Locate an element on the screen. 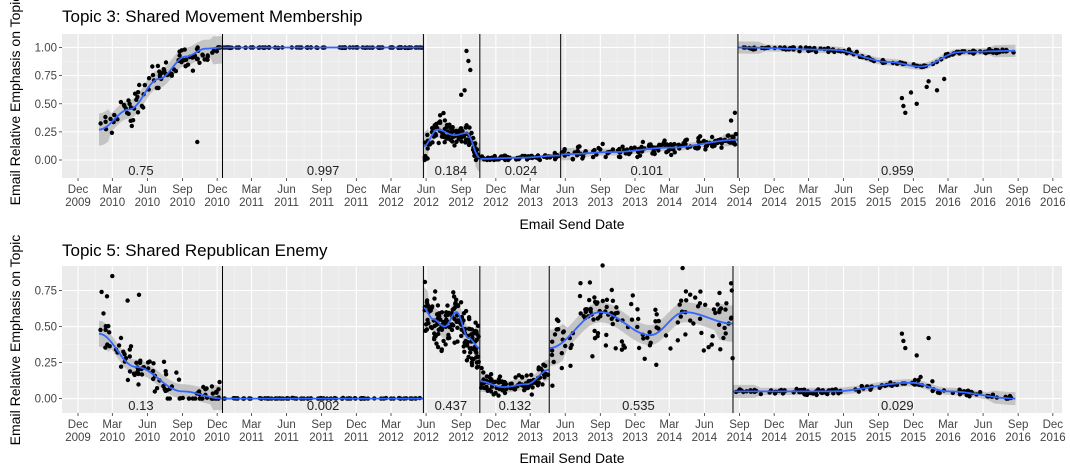 The width and height of the screenshot is (1070, 470). x-axis-label: Email Send Date is located at coordinates (571, 458).